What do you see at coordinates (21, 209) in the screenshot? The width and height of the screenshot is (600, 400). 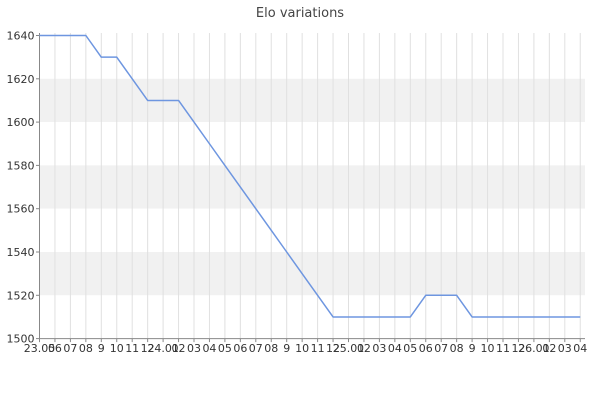 I see `y-tick-label: 1560` at bounding box center [21, 209].